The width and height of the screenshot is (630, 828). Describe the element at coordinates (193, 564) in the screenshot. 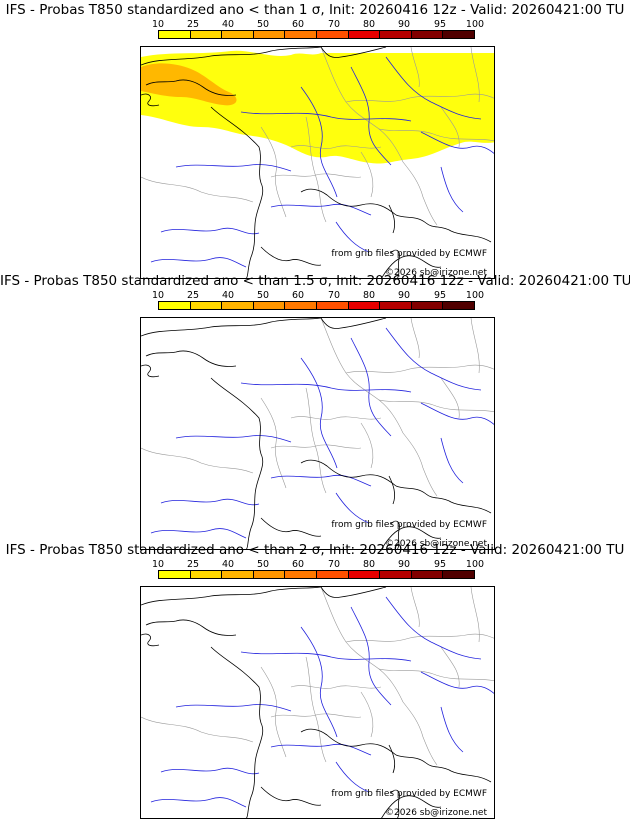

I see `colorbar-tick-label: 25` at that location.